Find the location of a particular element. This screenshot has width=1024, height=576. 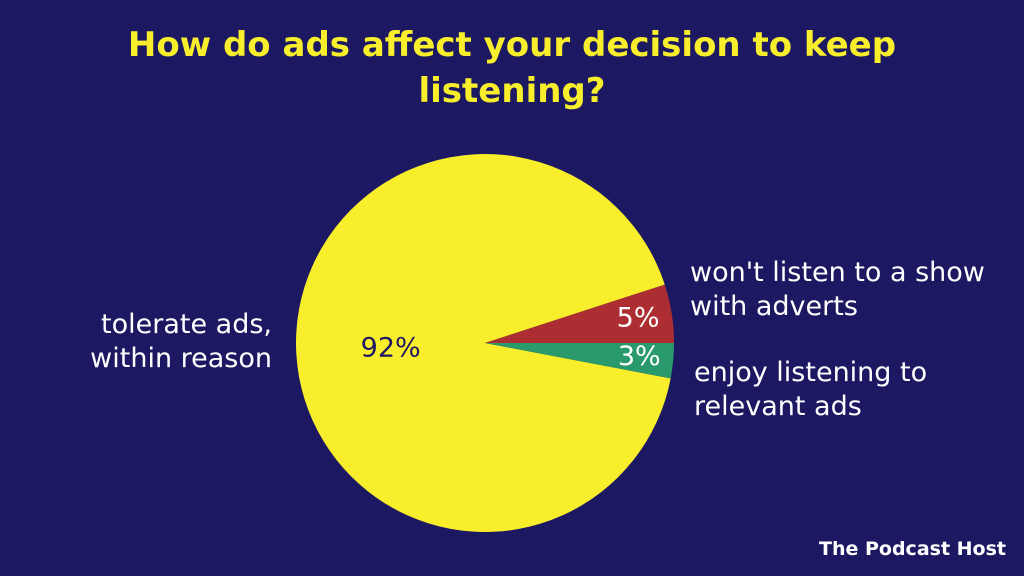

slice-label: tolerate ads, within reason is located at coordinates (181, 341).